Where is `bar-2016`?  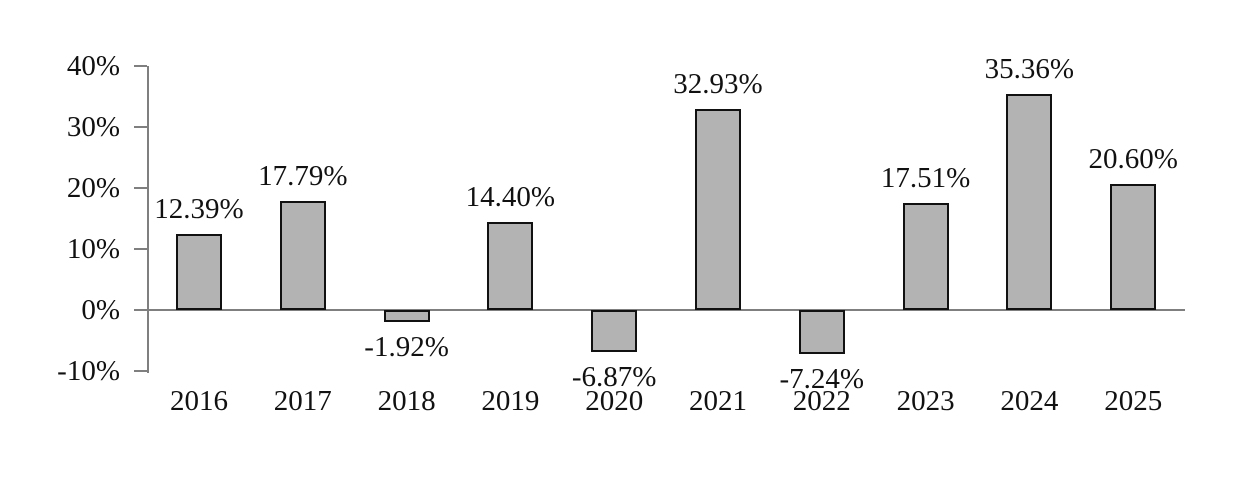 bar-2016 is located at coordinates (199, 272).